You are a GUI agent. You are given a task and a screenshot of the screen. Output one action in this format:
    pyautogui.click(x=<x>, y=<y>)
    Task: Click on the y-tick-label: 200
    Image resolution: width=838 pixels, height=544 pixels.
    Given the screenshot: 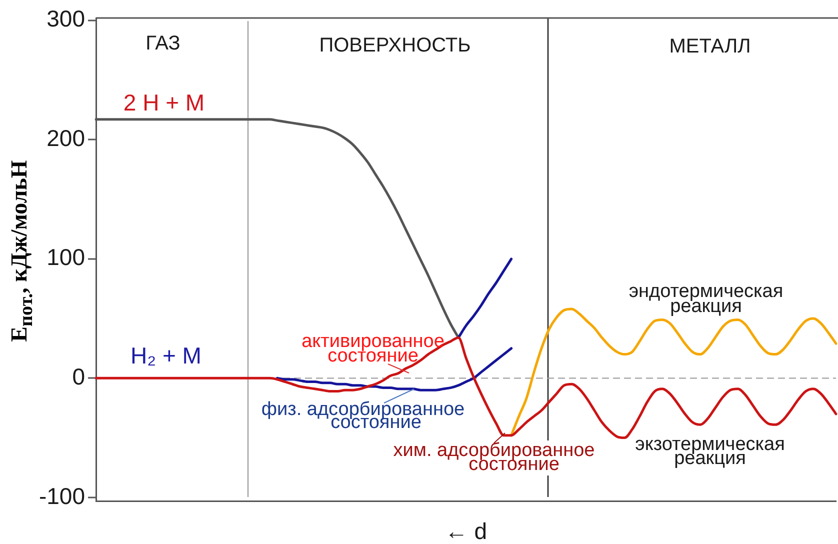 What is the action you would take?
    pyautogui.click(x=65, y=137)
    